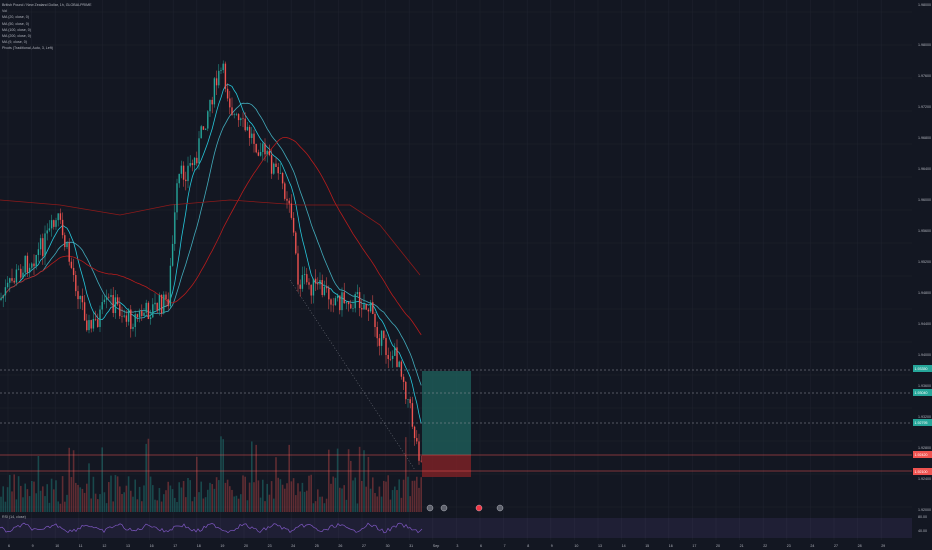  I want to click on legend-pivots: Pivots (Traditional, Auto, 3, Left), so click(28, 48).